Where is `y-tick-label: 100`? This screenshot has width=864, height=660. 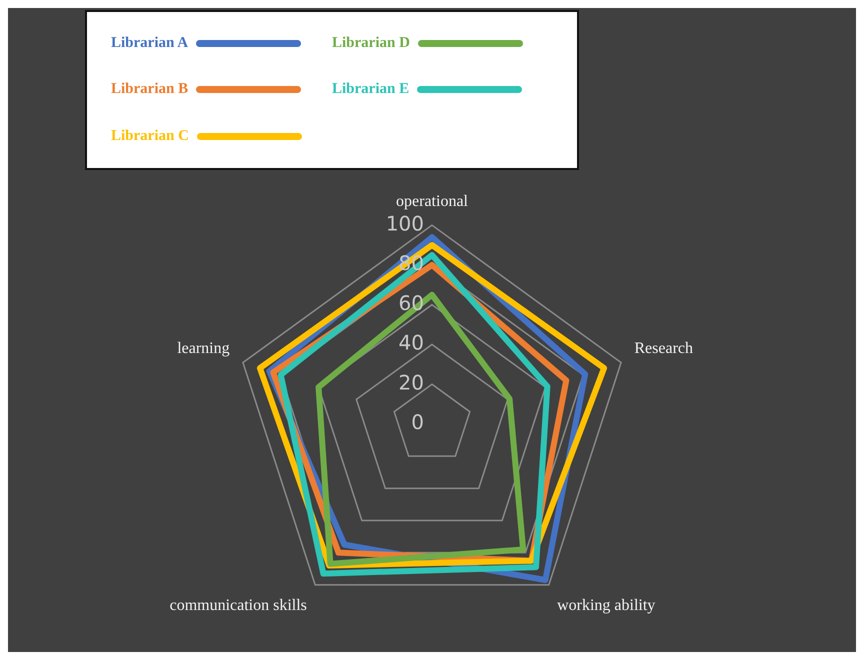
y-tick-label: 100 is located at coordinates (405, 223).